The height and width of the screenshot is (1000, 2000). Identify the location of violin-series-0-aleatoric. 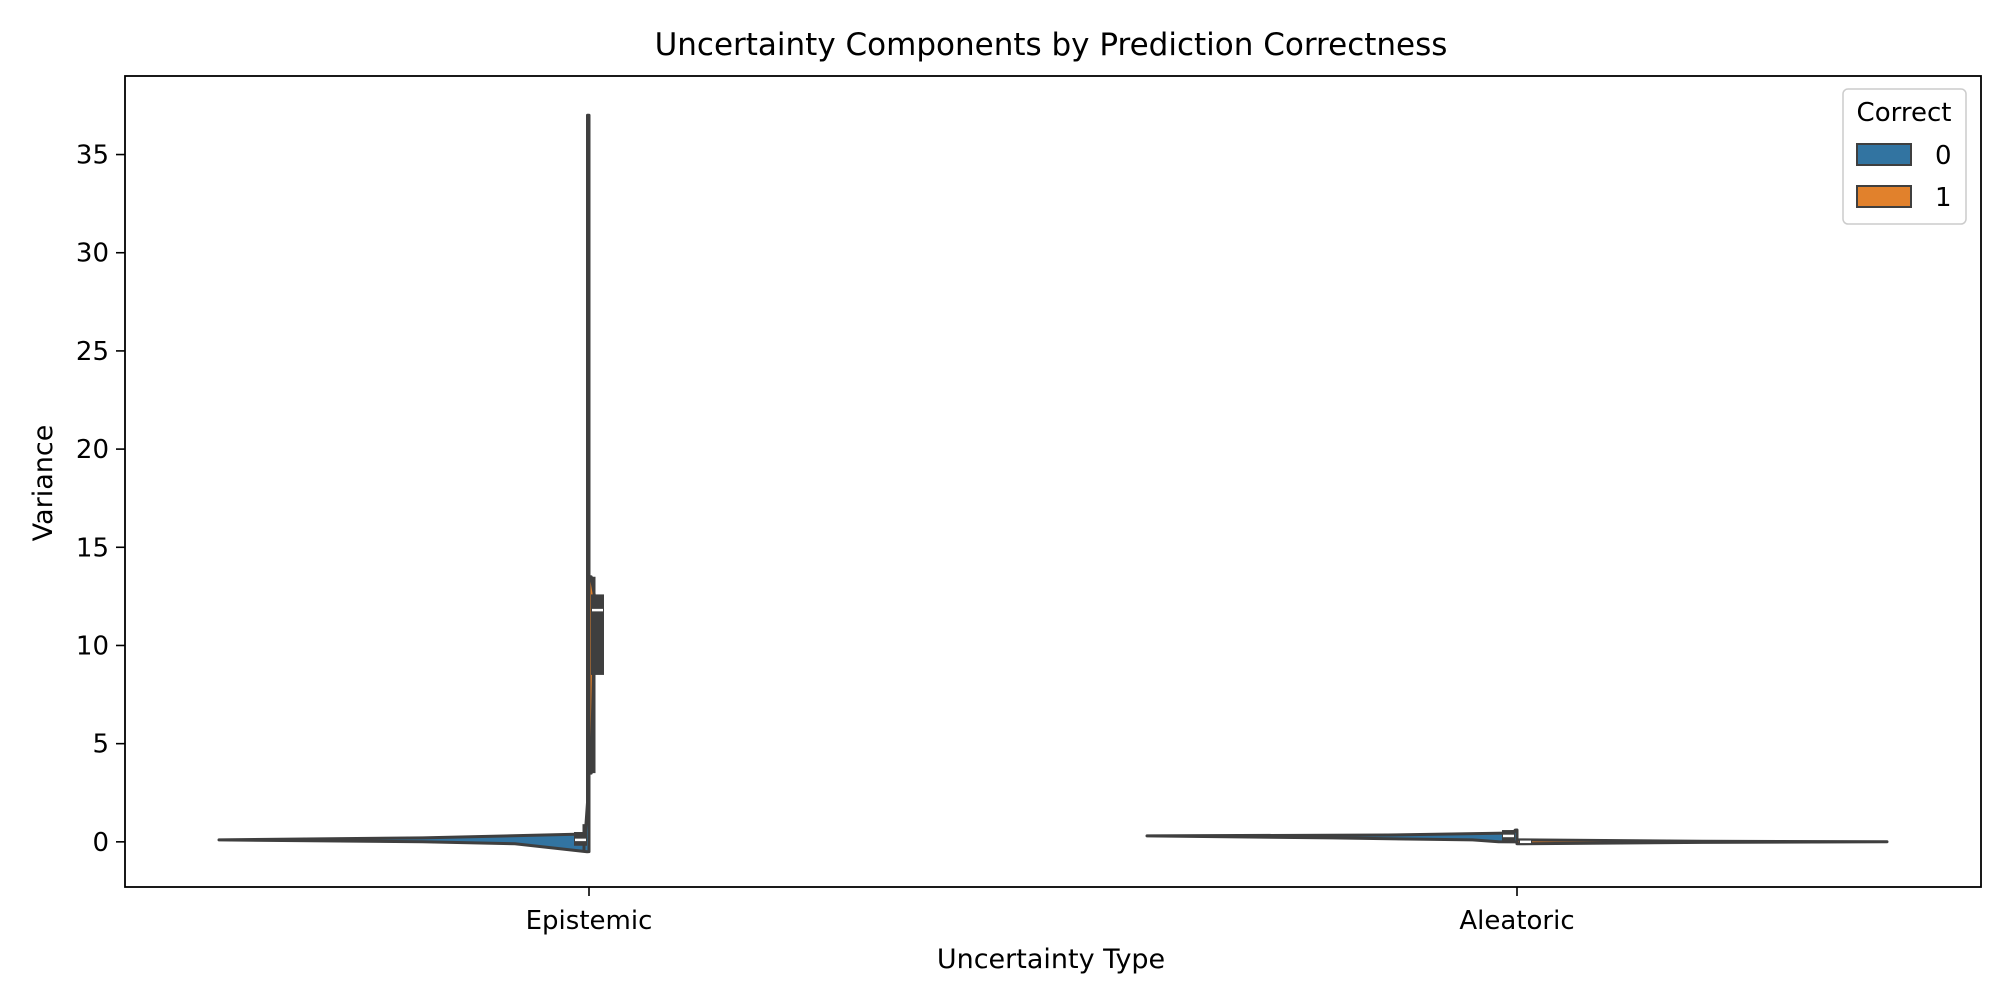
(1332, 836).